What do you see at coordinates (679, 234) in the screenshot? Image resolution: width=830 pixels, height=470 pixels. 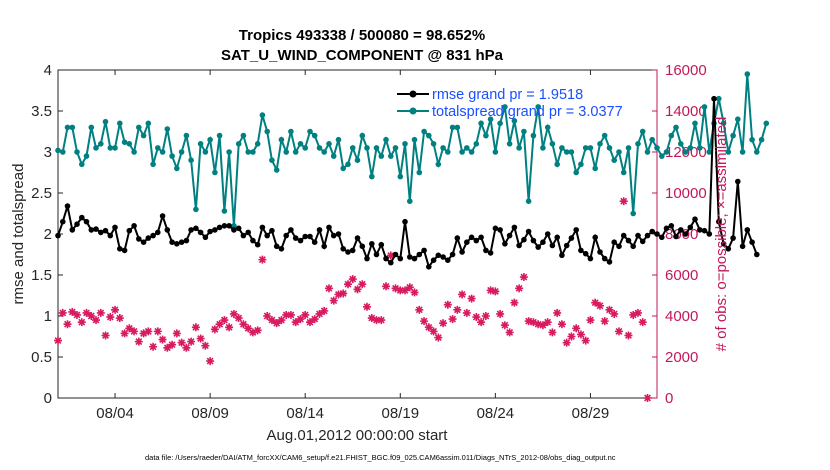 I see `y-axis-right: 0200040006000800010000120001400016000` at bounding box center [679, 234].